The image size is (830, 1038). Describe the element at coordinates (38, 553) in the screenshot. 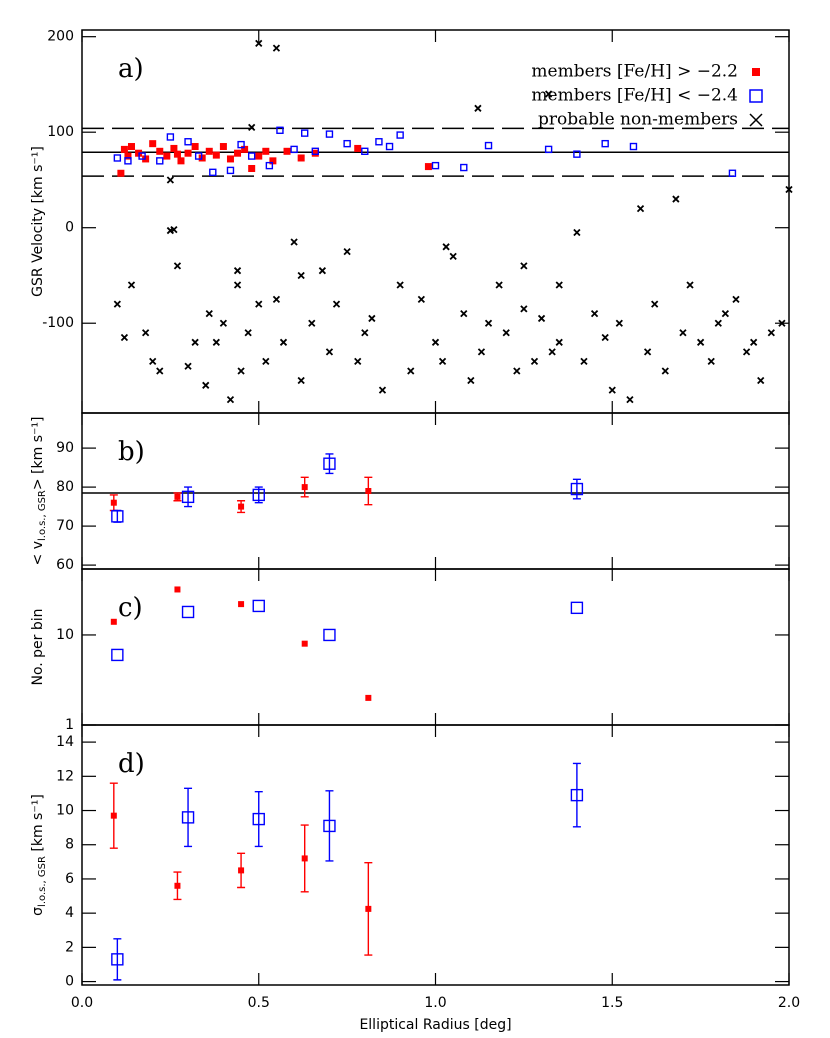

I see `y-axis-label-main: < v` at that location.